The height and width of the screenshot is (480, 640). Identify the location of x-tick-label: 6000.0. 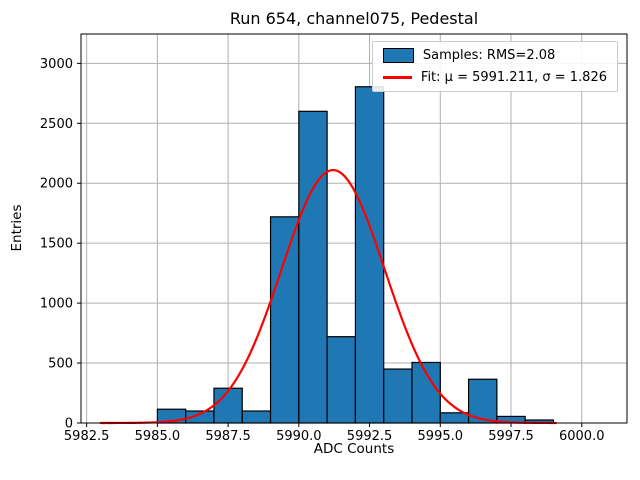
(582, 436).